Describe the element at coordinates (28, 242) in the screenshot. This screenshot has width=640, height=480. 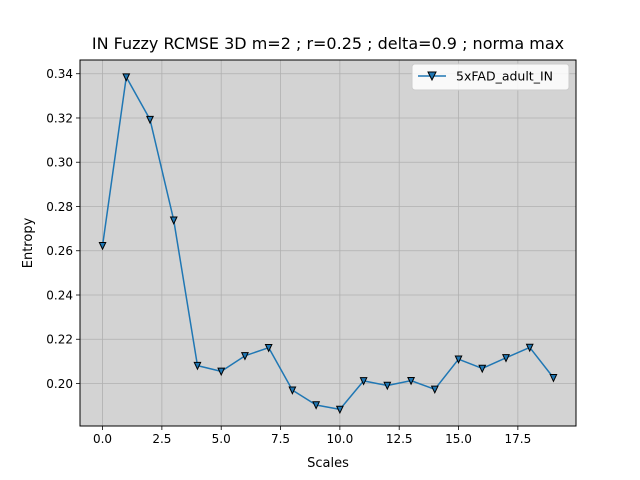
I see `y-axis-label: Entropy` at that location.